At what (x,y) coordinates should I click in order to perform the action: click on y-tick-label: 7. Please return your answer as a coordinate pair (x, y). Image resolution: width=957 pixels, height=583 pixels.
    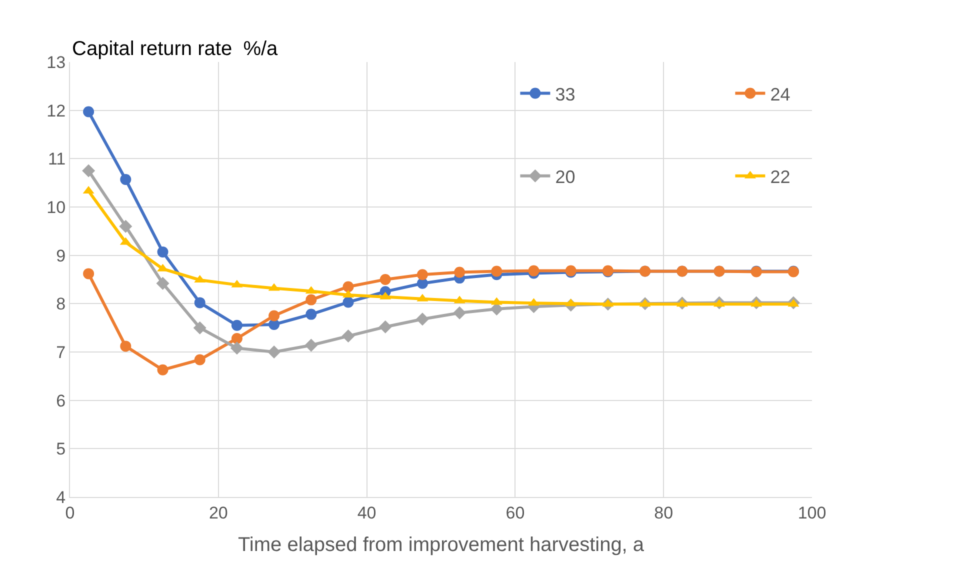
    Looking at the image, I should click on (61, 352).